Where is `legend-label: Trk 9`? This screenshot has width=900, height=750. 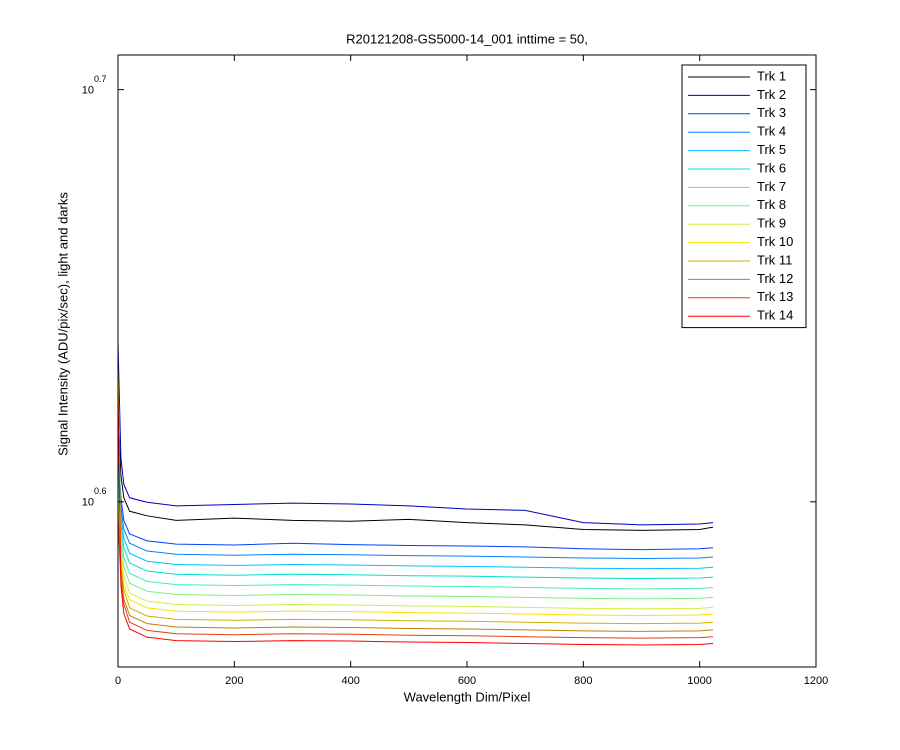
legend-label: Trk 9 is located at coordinates (771, 223).